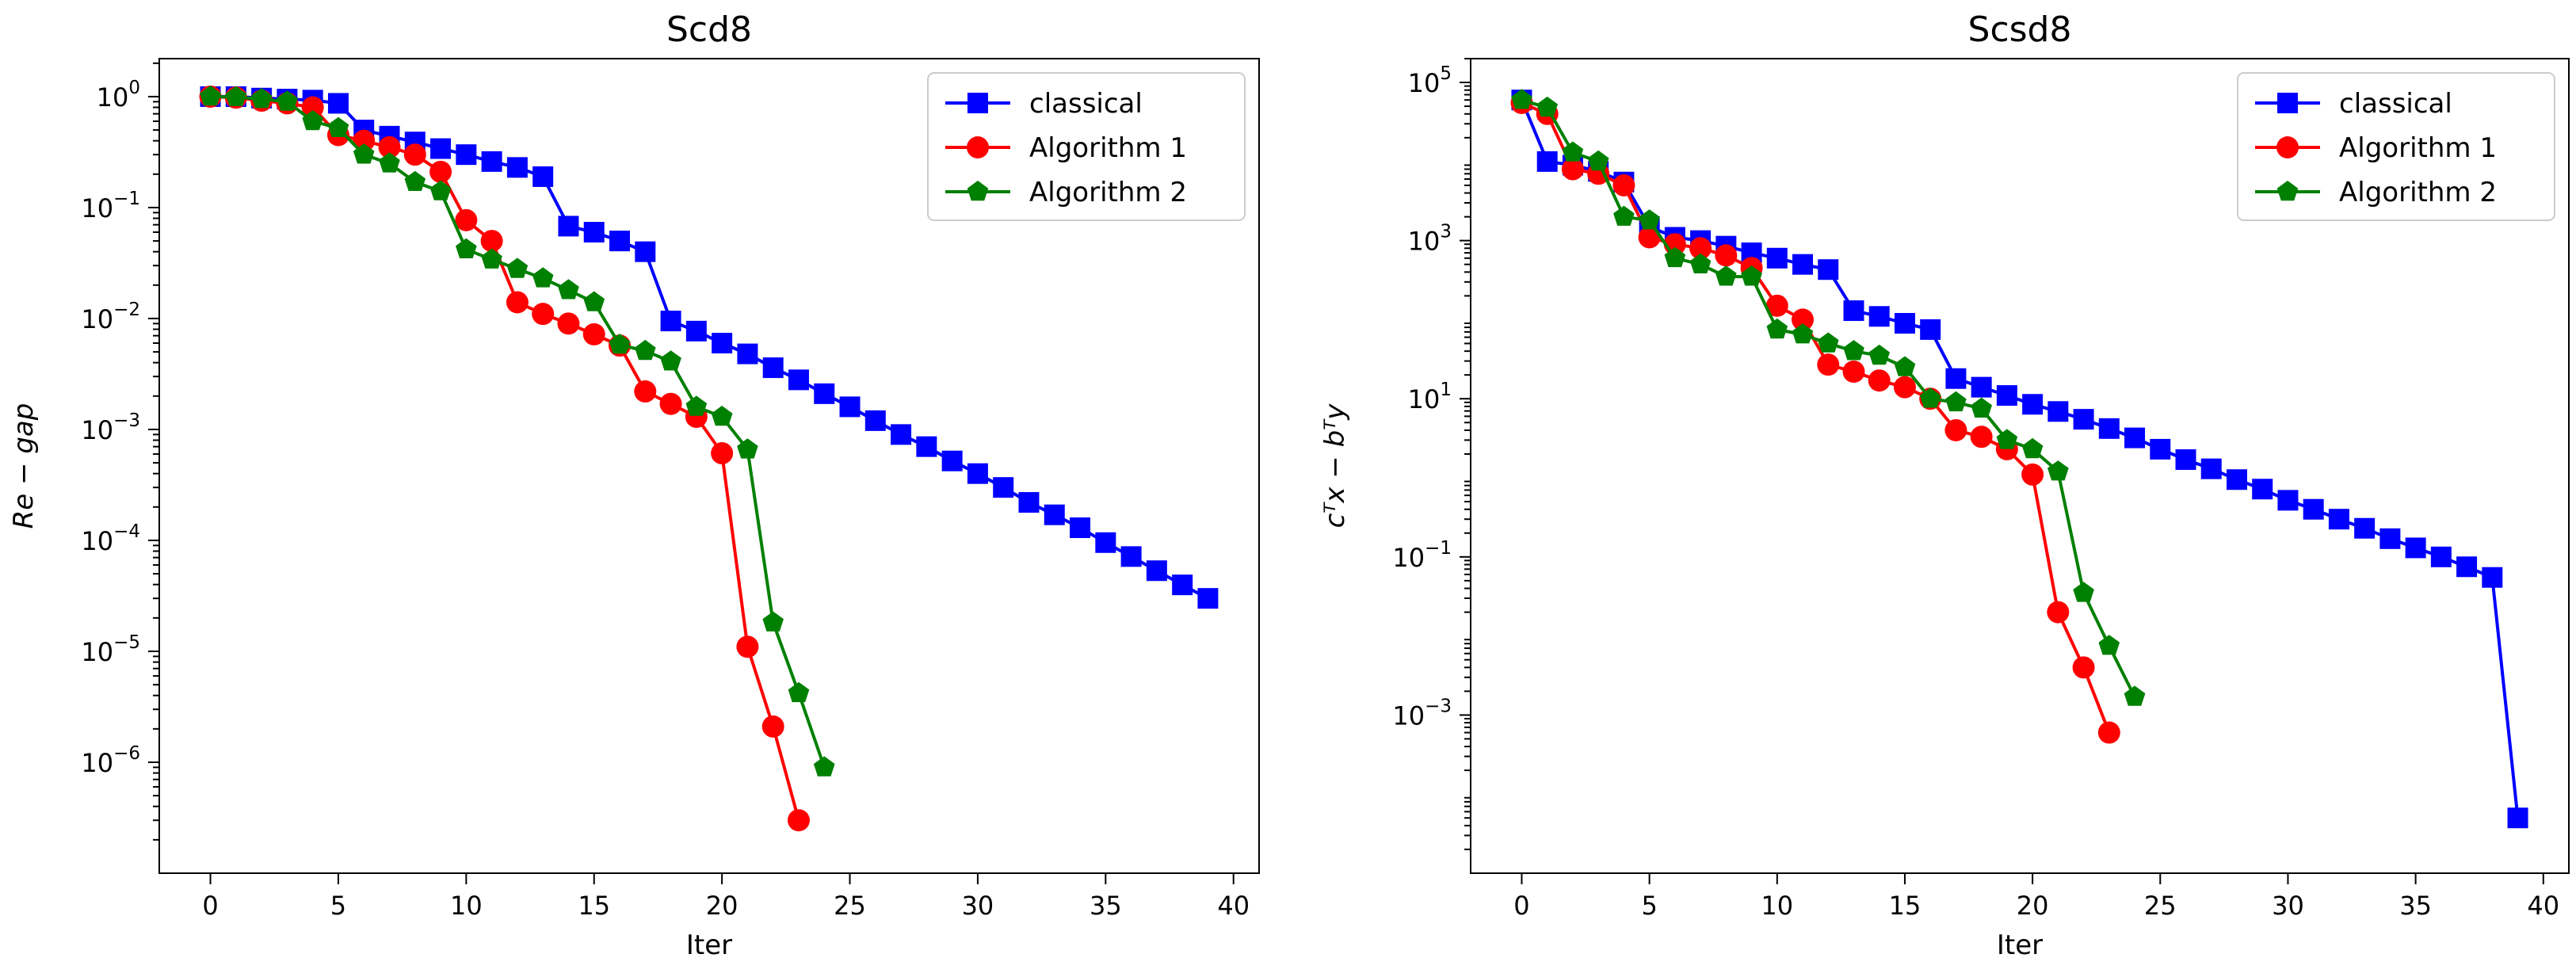 The height and width of the screenshot is (977, 2576). Describe the element at coordinates (1233, 906) in the screenshot. I see `x-tick-label: 40` at that location.